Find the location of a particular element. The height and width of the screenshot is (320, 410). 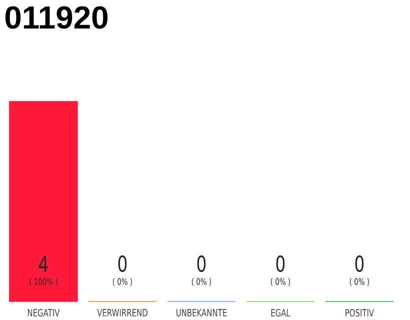

chart-title: 011920 is located at coordinates (56, 17).